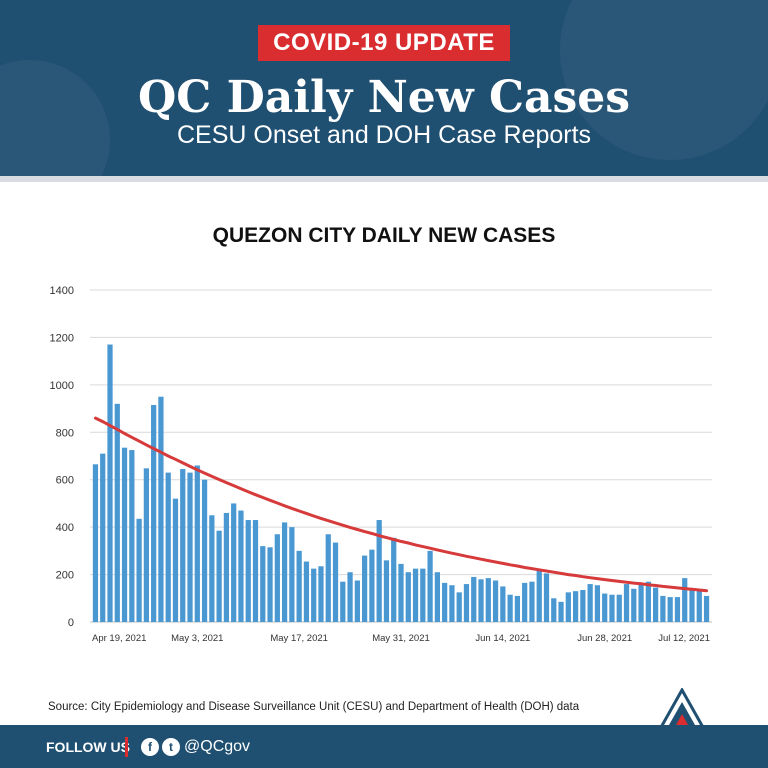 The image size is (768, 768). What do you see at coordinates (384, 179) in the screenshot?
I see `header-divider` at bounding box center [384, 179].